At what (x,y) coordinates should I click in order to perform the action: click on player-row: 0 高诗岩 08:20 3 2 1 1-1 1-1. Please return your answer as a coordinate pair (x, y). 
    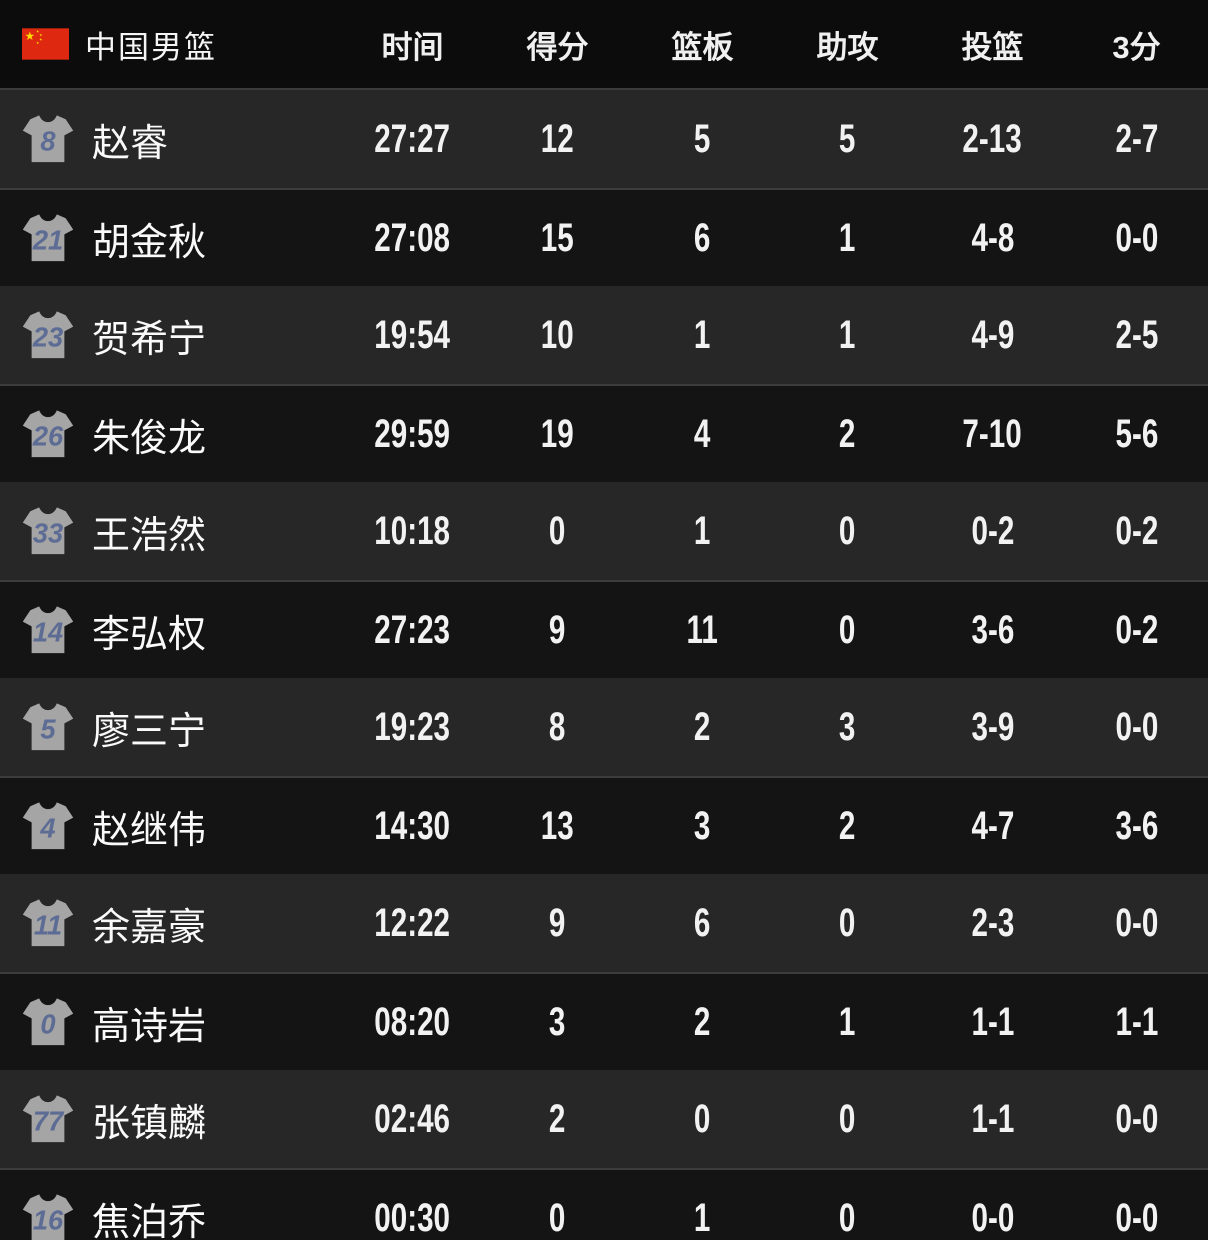
    Looking at the image, I should click on (604, 1021).